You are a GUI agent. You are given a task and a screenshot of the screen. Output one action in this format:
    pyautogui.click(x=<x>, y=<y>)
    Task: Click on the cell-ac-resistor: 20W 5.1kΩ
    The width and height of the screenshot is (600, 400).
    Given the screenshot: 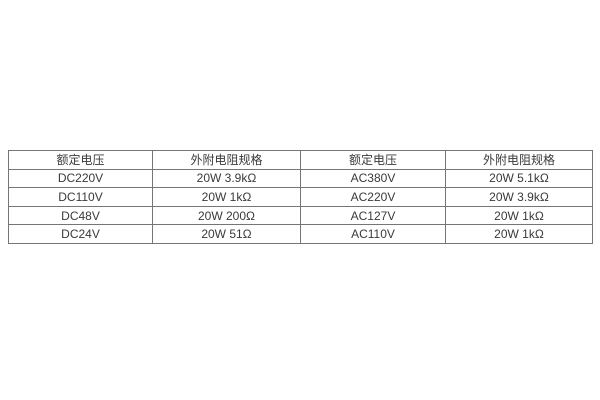 What is the action you would take?
    pyautogui.click(x=519, y=178)
    